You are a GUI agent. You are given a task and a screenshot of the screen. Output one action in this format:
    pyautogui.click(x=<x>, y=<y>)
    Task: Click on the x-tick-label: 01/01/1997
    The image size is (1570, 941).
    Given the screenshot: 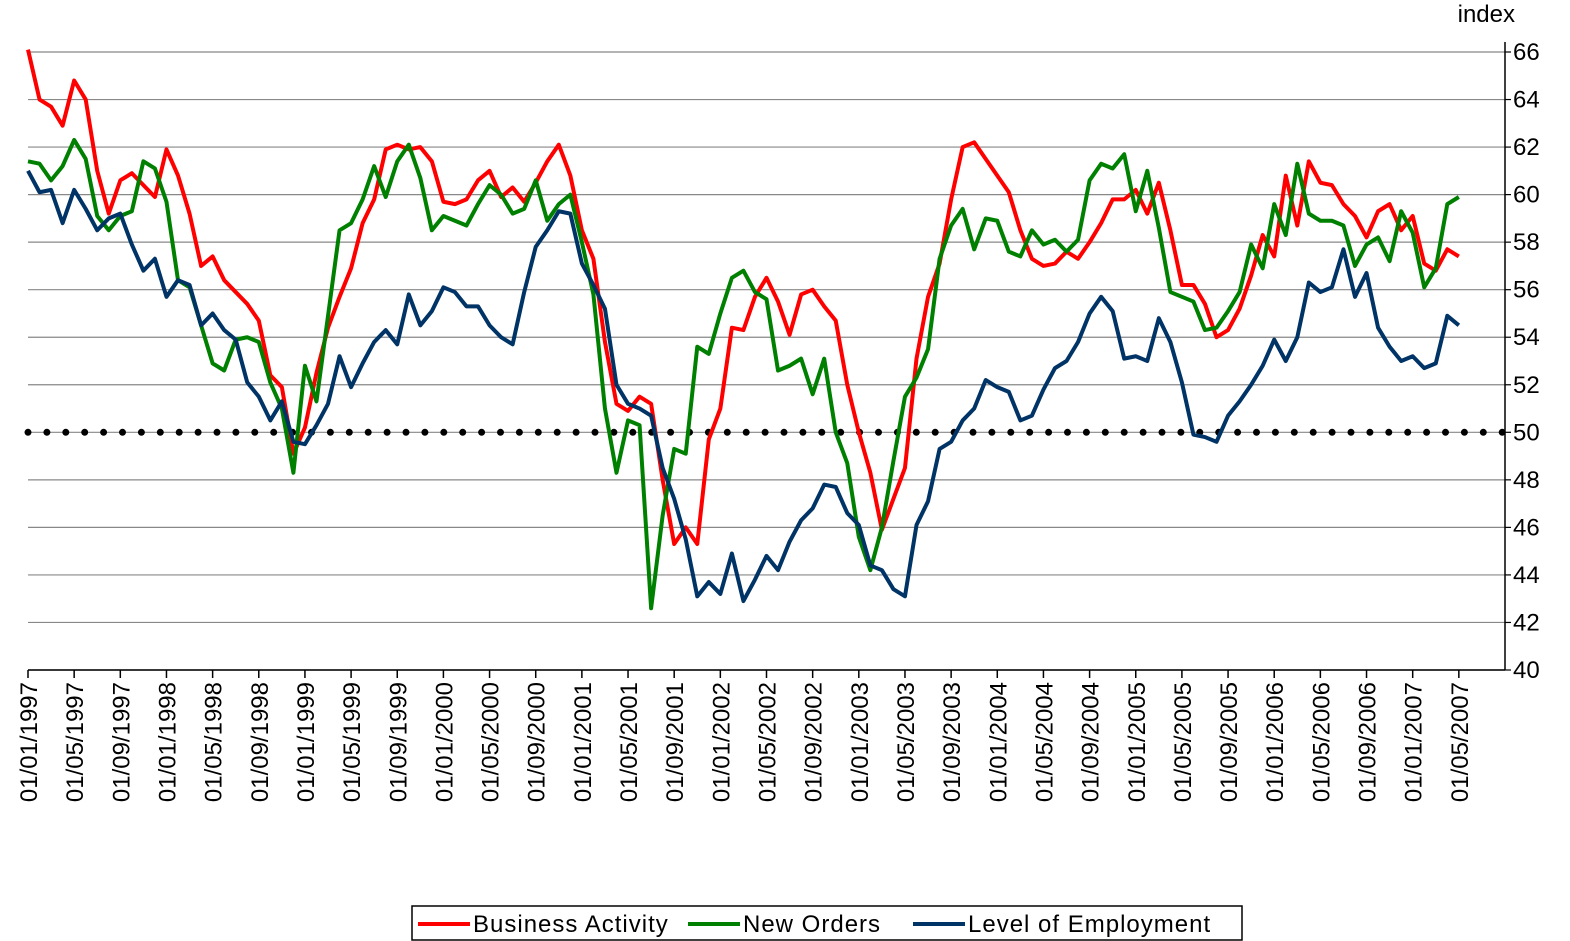 What is the action you would take?
    pyautogui.click(x=29, y=742)
    